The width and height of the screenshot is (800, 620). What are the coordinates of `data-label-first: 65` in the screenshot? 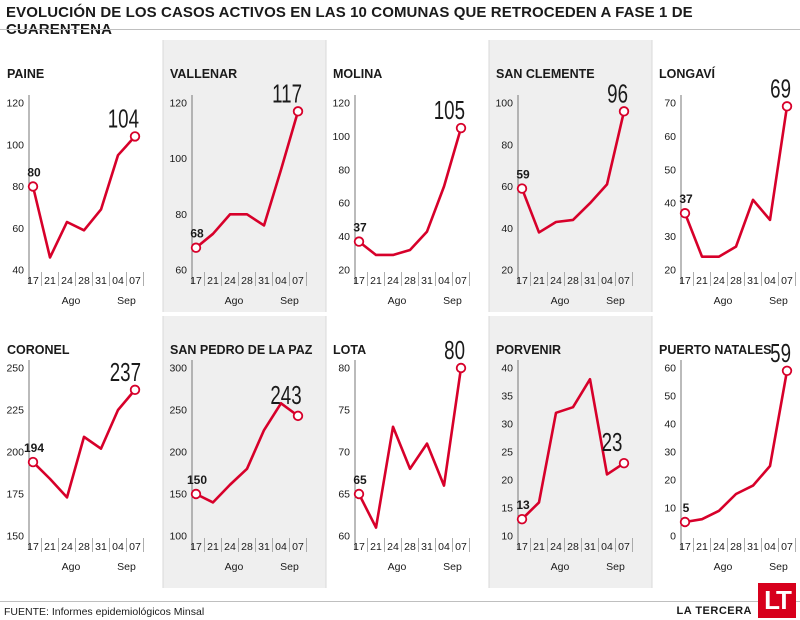 It's located at (360, 480).